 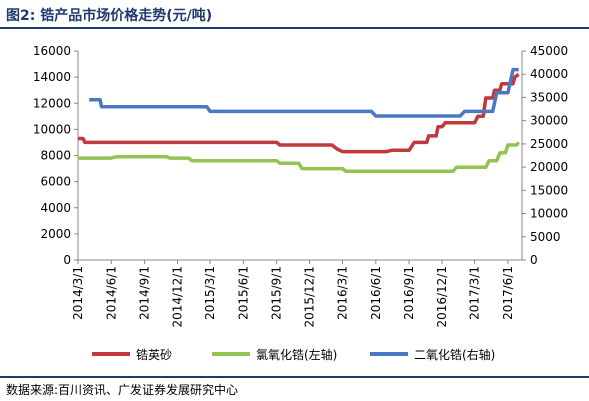 I want to click on x-tick-label: 2014/6/1, so click(x=111, y=293).